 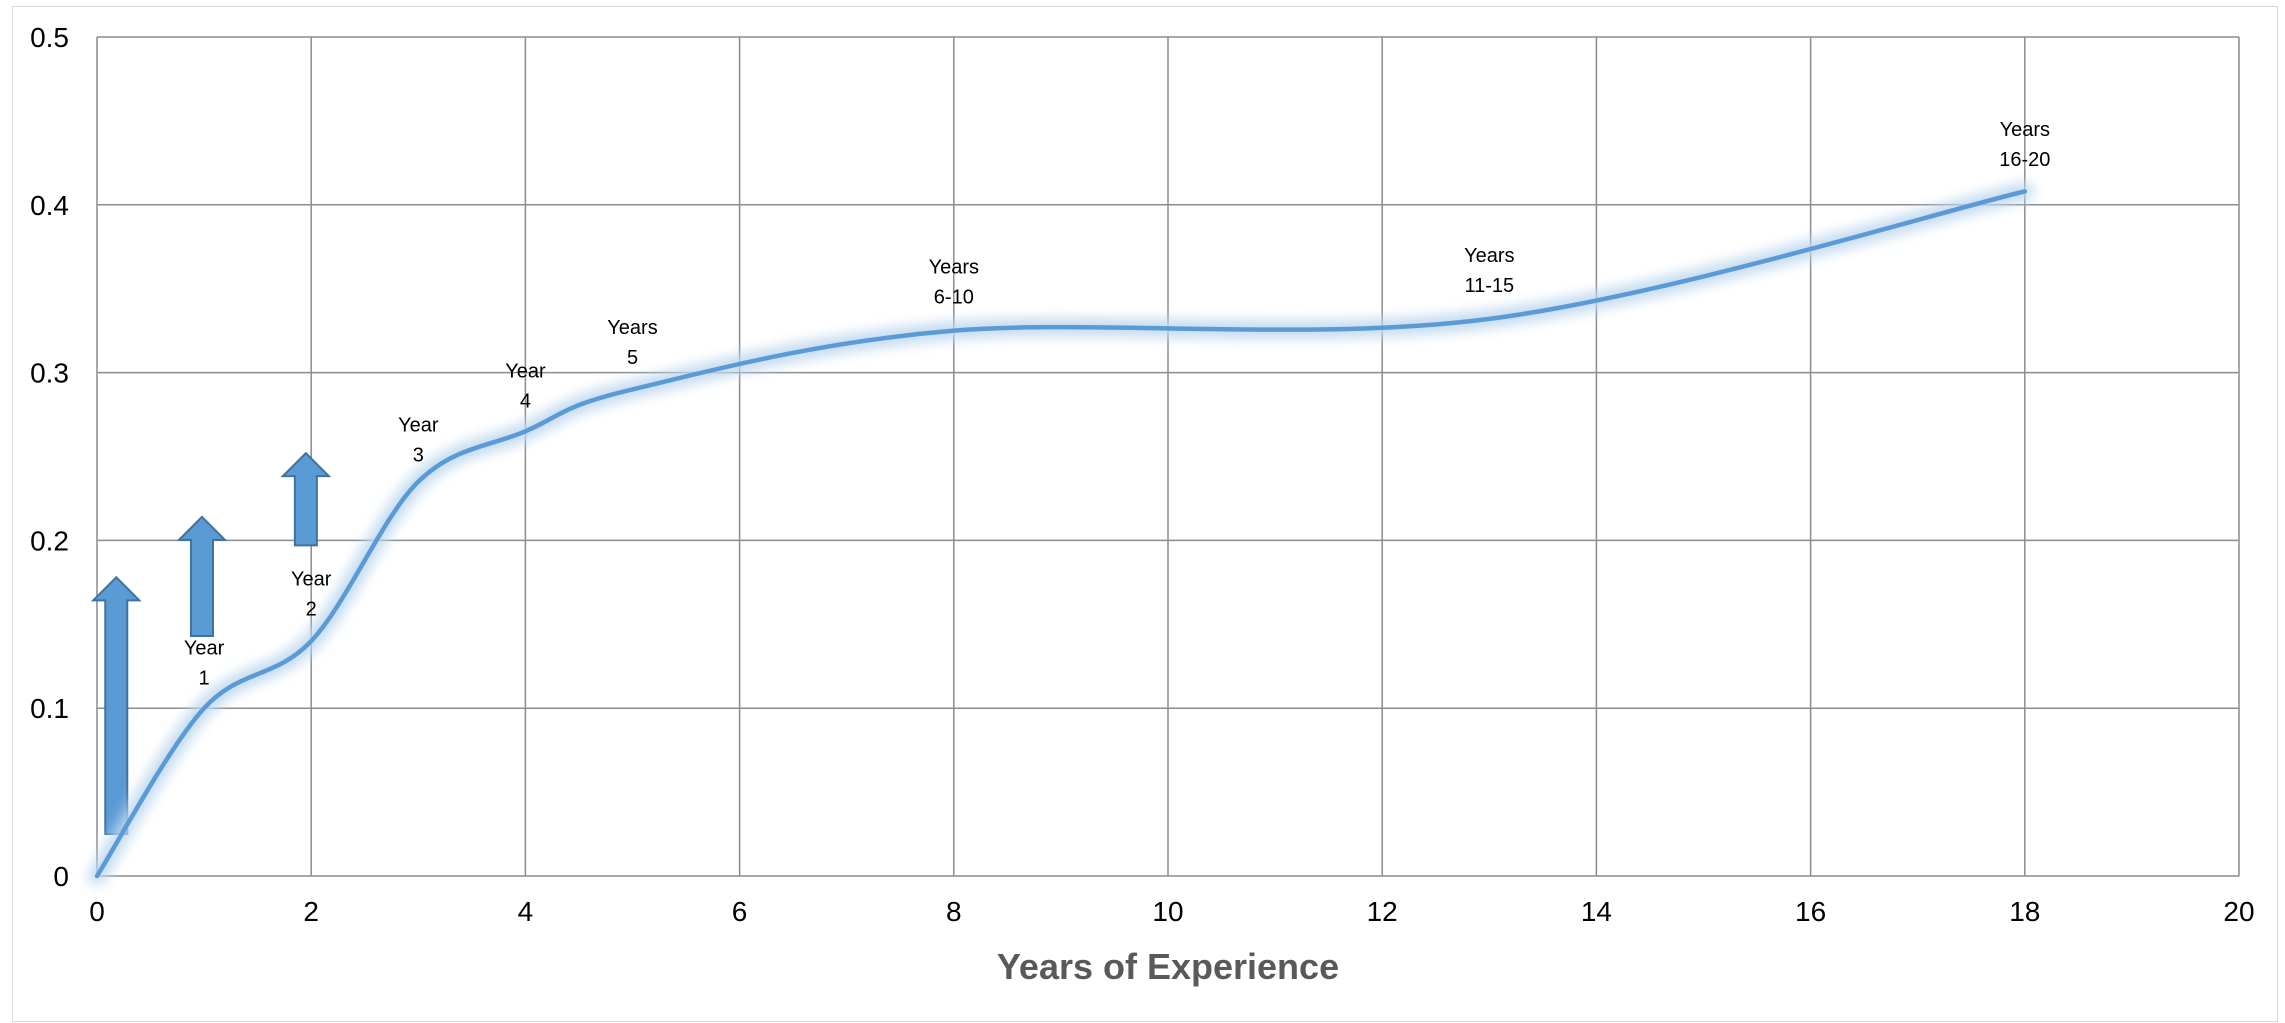 What do you see at coordinates (49, 373) in the screenshot?
I see `y-tick-label: 0.3` at bounding box center [49, 373].